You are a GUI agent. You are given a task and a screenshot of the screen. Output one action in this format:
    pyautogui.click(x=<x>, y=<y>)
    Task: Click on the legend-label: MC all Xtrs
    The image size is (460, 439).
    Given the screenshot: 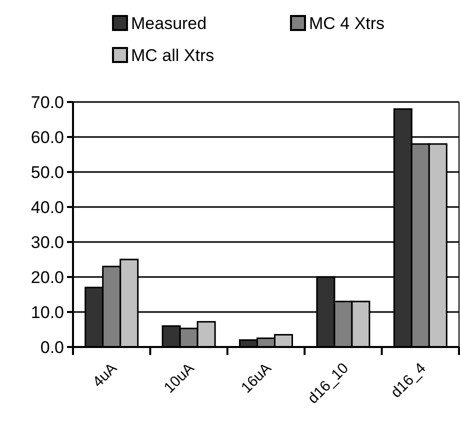 What is the action you would take?
    pyautogui.click(x=172, y=55)
    